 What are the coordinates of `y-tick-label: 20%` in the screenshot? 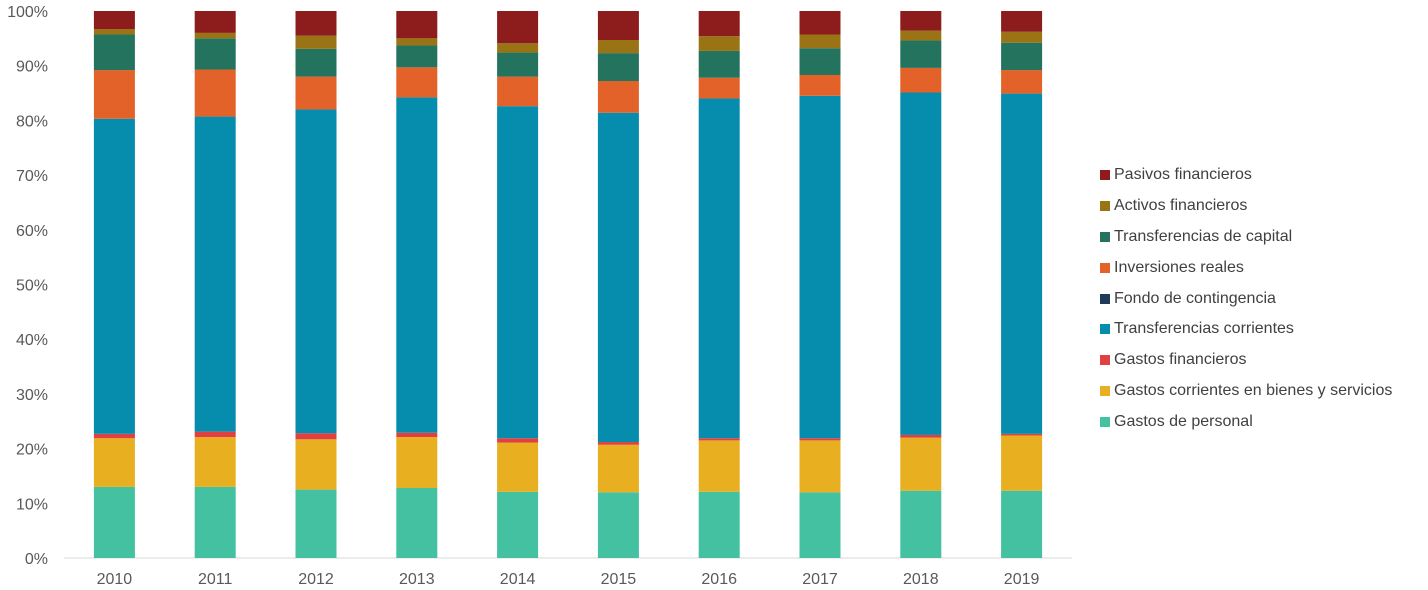 It's located at (32, 450).